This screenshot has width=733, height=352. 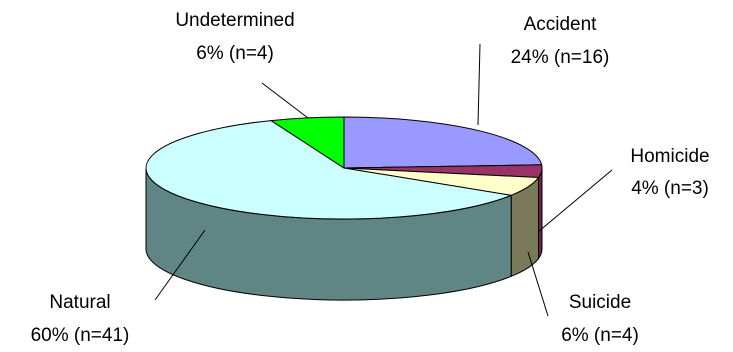 What do you see at coordinates (538, 284) in the screenshot?
I see `leader-line-suicide` at bounding box center [538, 284].